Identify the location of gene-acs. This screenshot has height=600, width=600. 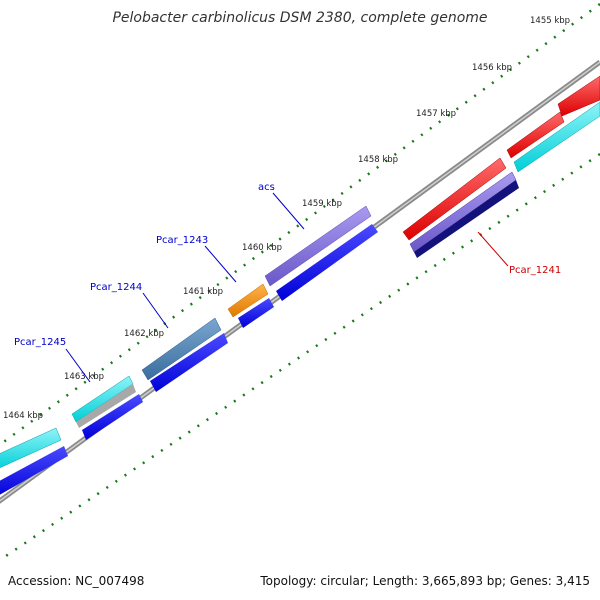
(318, 246).